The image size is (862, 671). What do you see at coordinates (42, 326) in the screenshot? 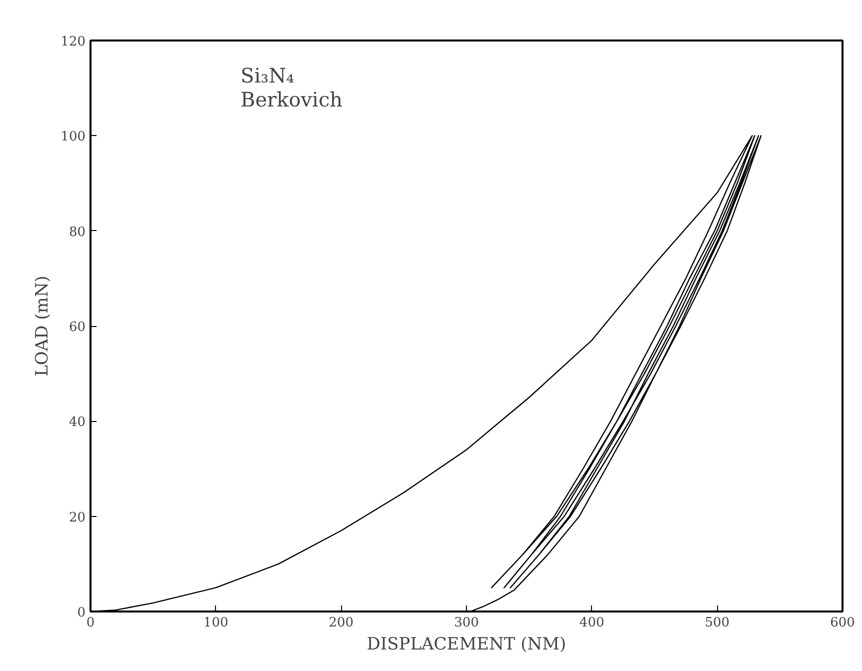
I see `y-axis-title: LOAD (mN)` at bounding box center [42, 326].